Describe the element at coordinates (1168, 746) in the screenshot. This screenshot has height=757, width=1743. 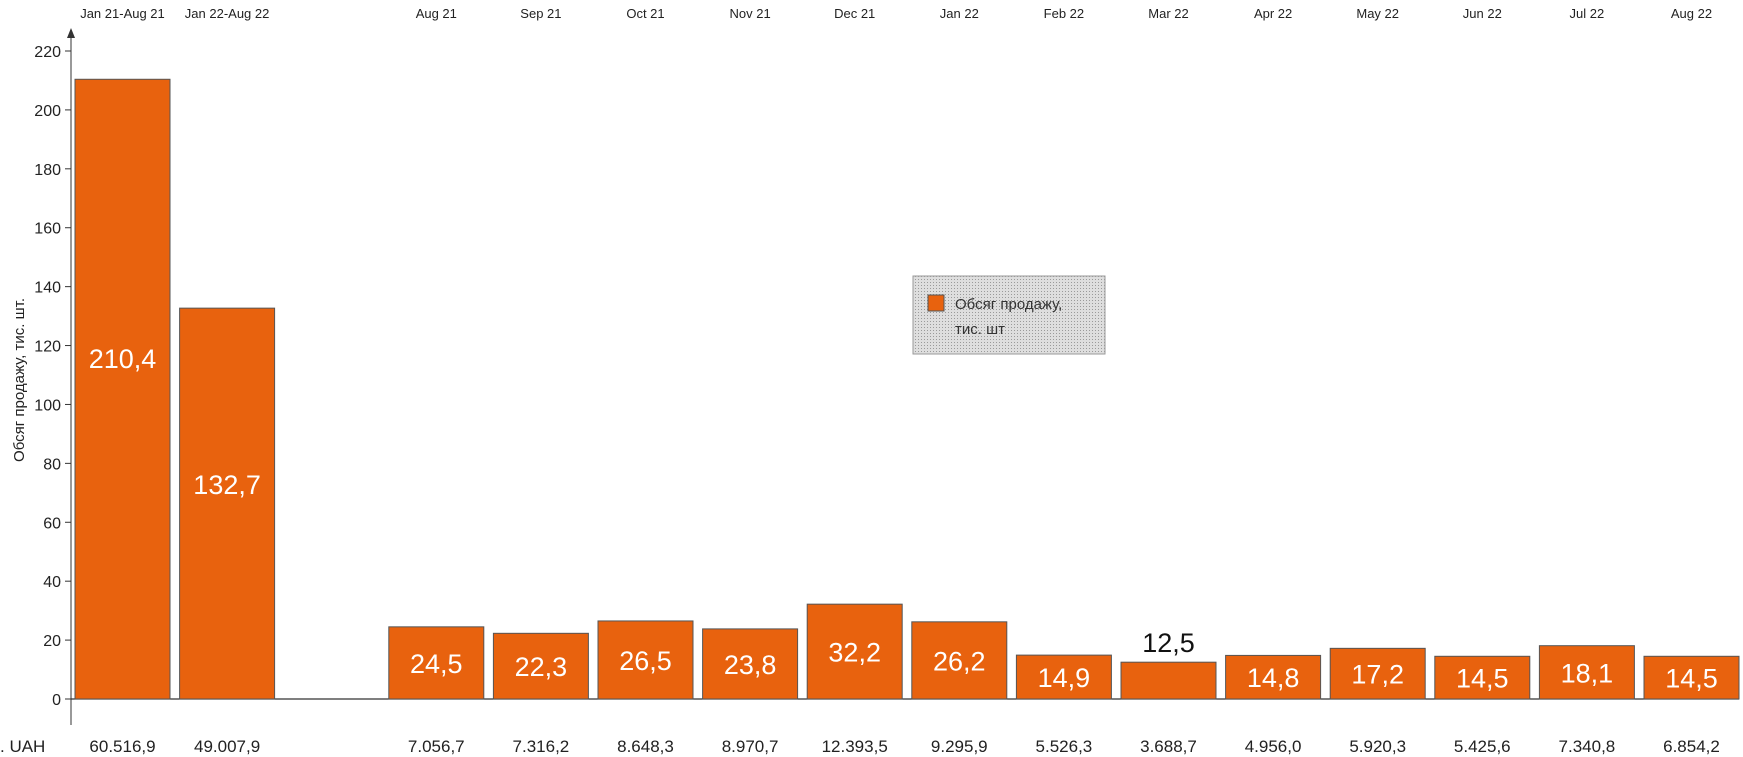
I see `revenue-value-label: 3.688,7` at that location.